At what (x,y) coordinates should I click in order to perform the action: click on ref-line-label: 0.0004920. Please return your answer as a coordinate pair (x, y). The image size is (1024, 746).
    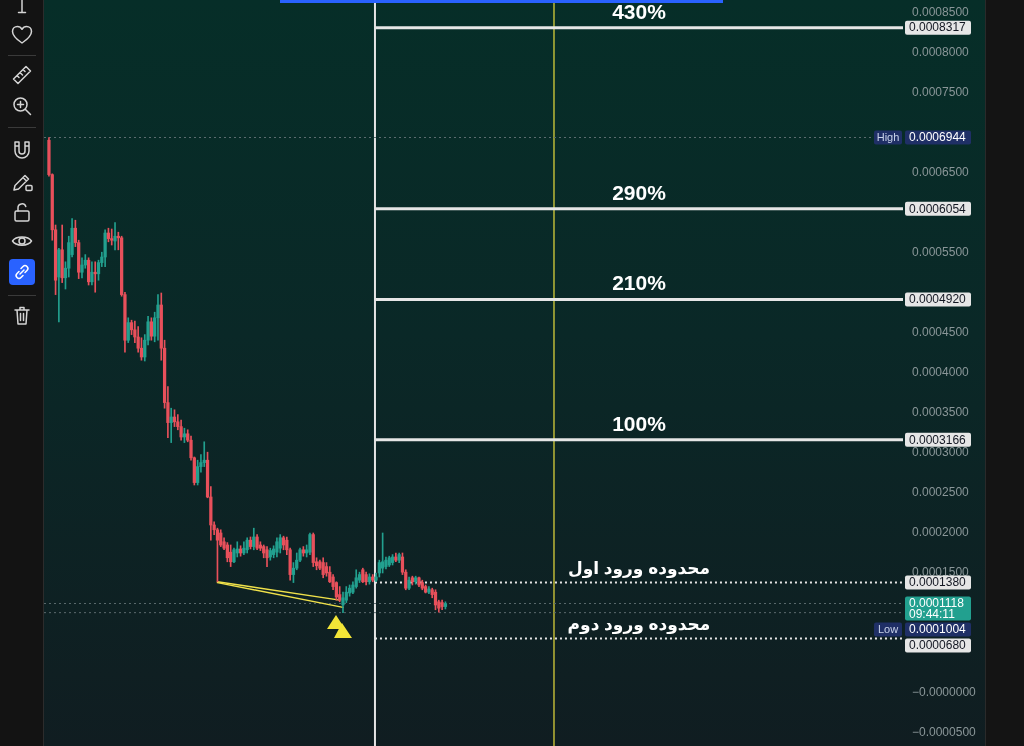
    Looking at the image, I should click on (938, 299).